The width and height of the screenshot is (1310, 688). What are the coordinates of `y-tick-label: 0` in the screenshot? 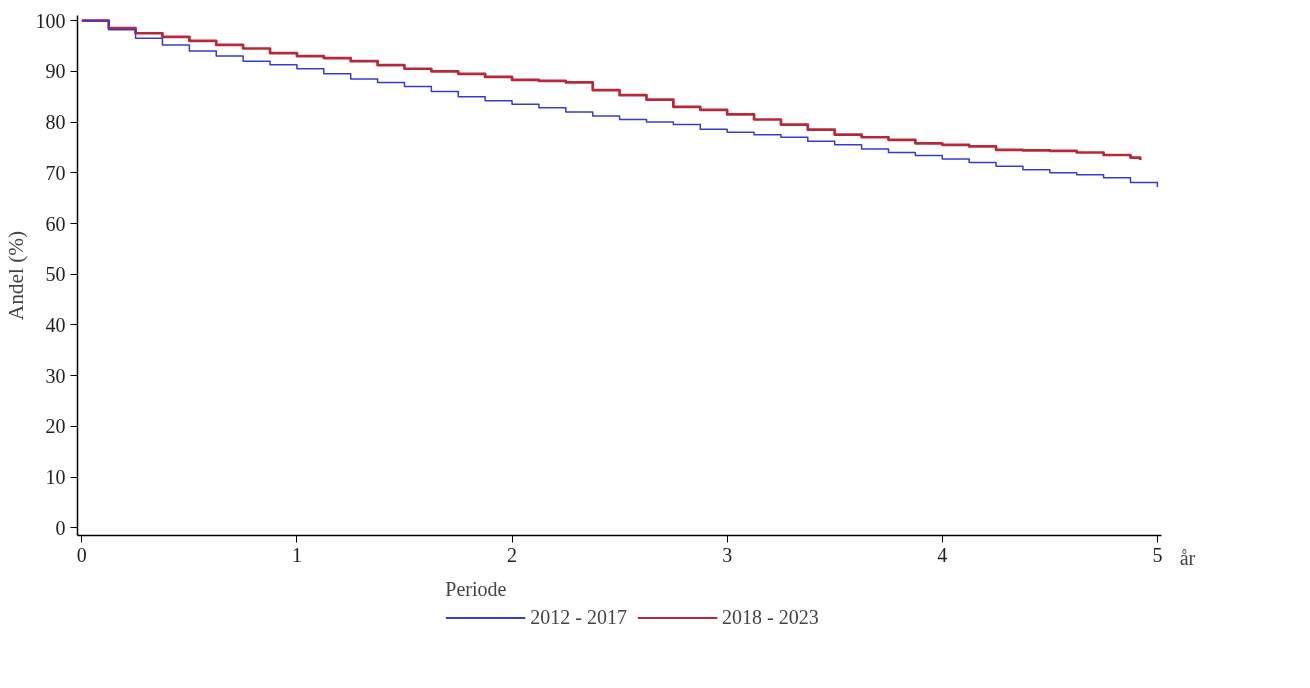 It's located at (60, 527).